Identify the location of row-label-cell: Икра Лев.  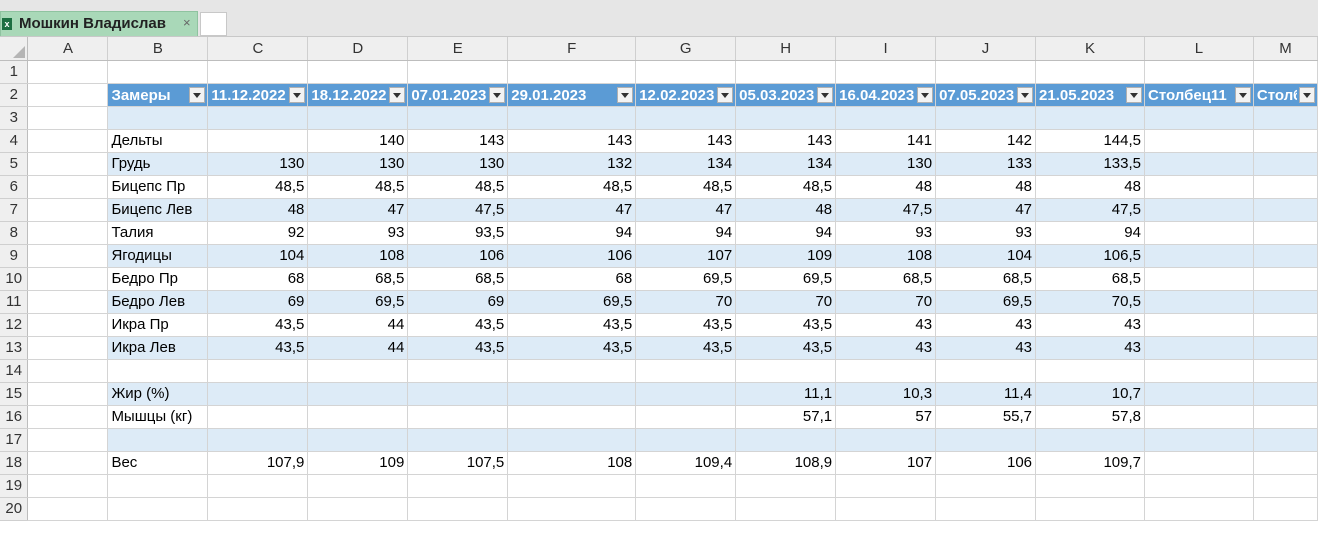
(158, 348).